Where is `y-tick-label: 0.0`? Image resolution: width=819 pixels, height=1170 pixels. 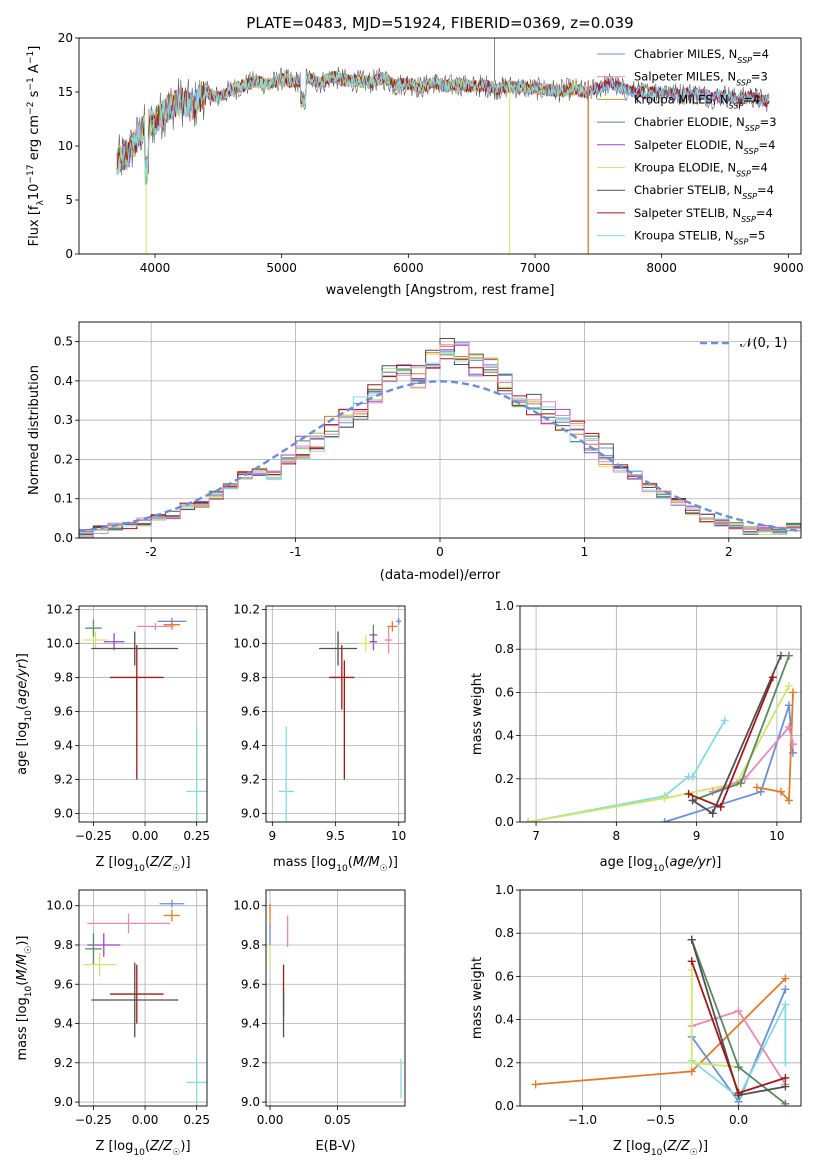 y-tick-label: 0.0 is located at coordinates (504, 822).